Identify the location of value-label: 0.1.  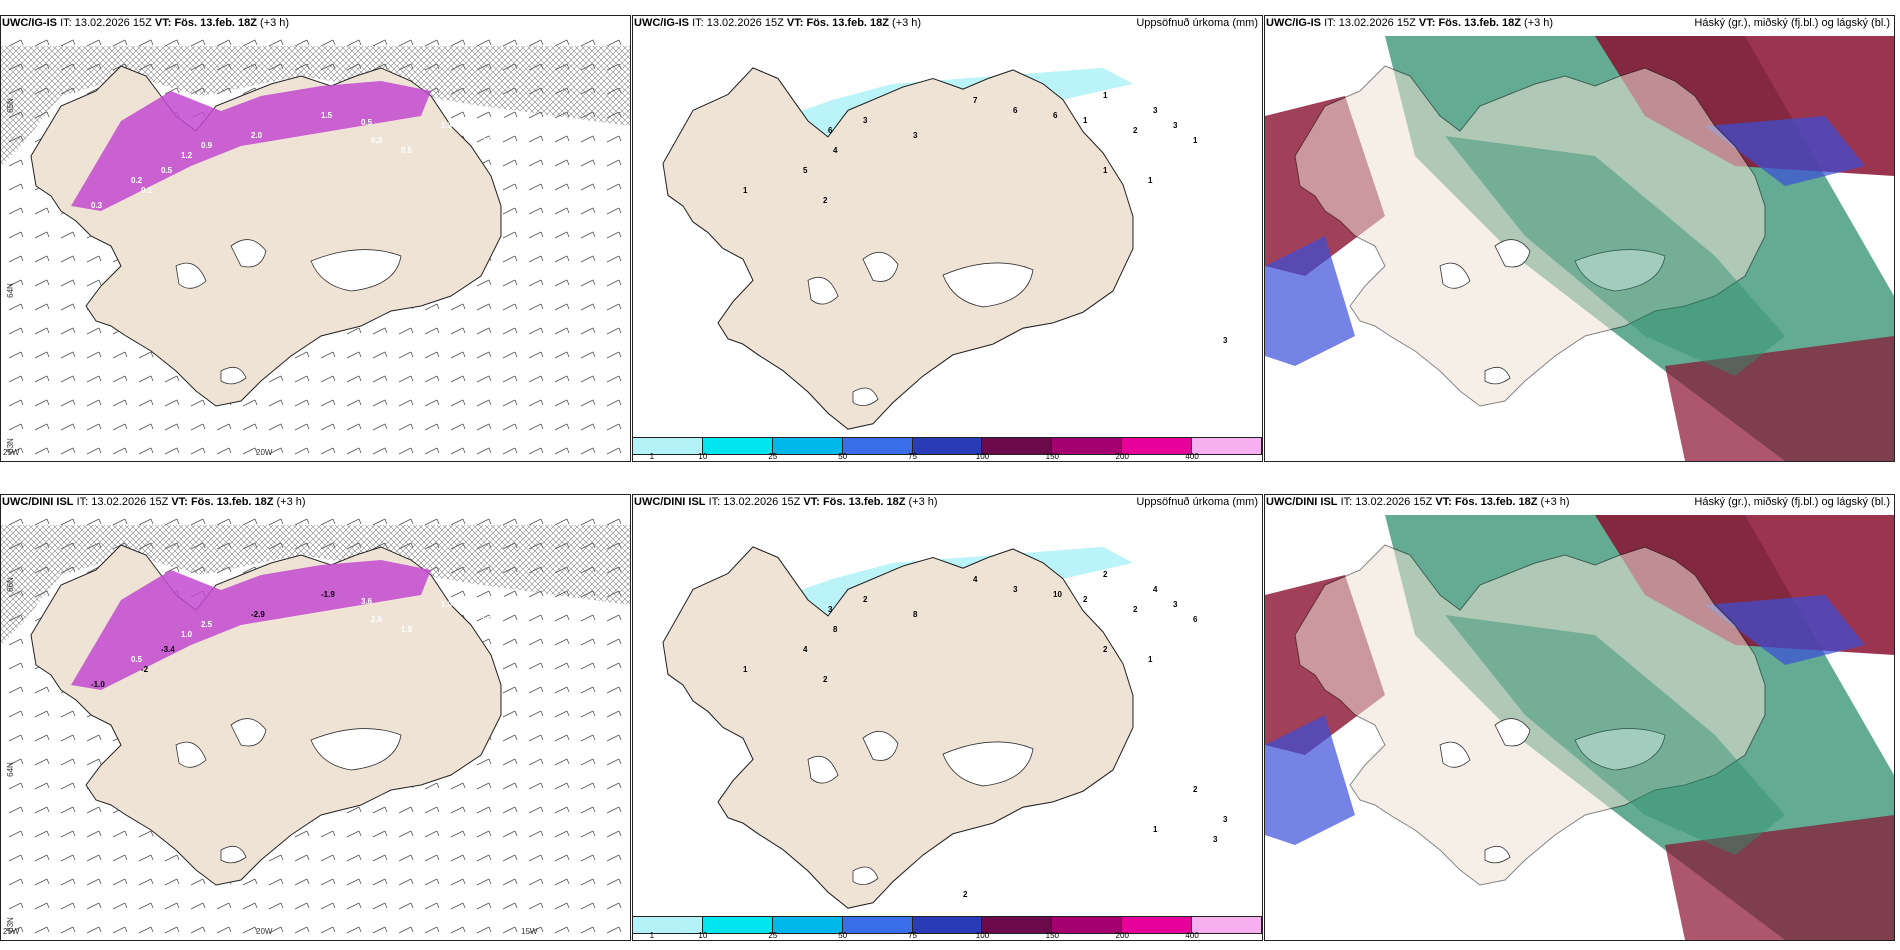
(147, 190).